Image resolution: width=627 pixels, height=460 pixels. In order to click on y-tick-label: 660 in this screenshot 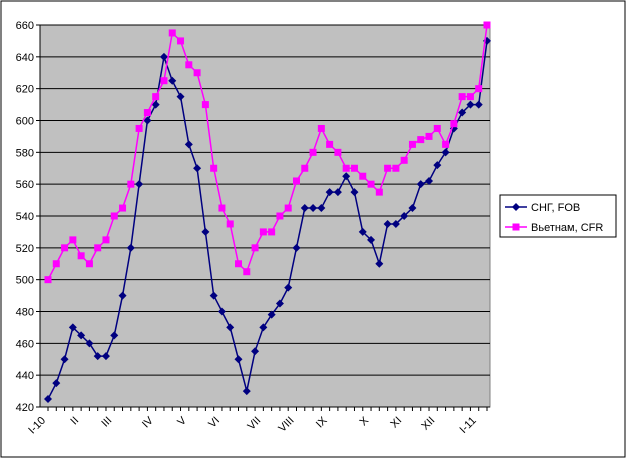, I will do `click(25, 26)`.